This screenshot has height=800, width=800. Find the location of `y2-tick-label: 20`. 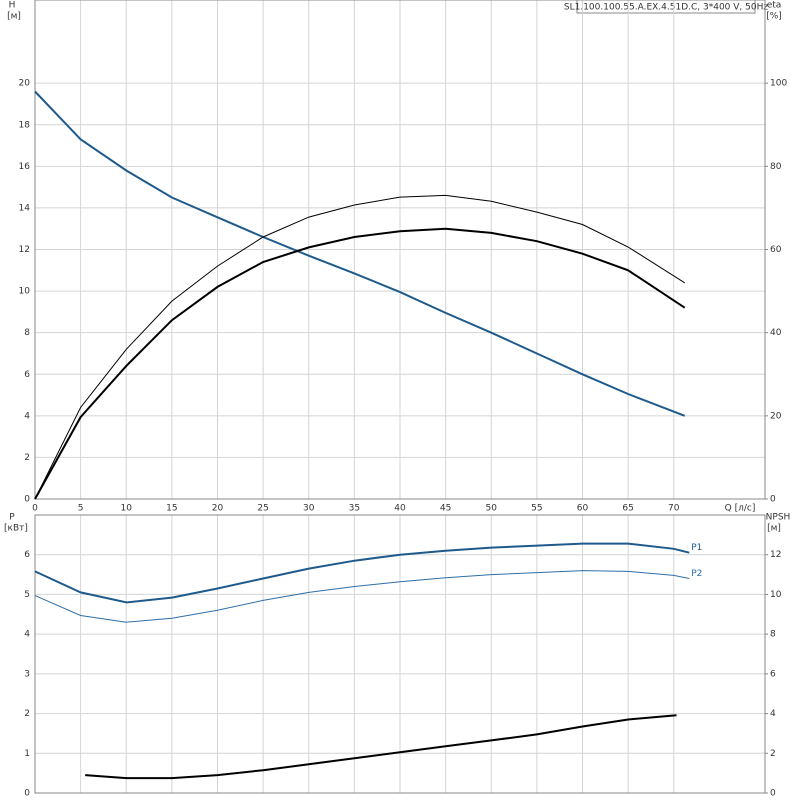

y2-tick-label: 20 is located at coordinates (776, 416).